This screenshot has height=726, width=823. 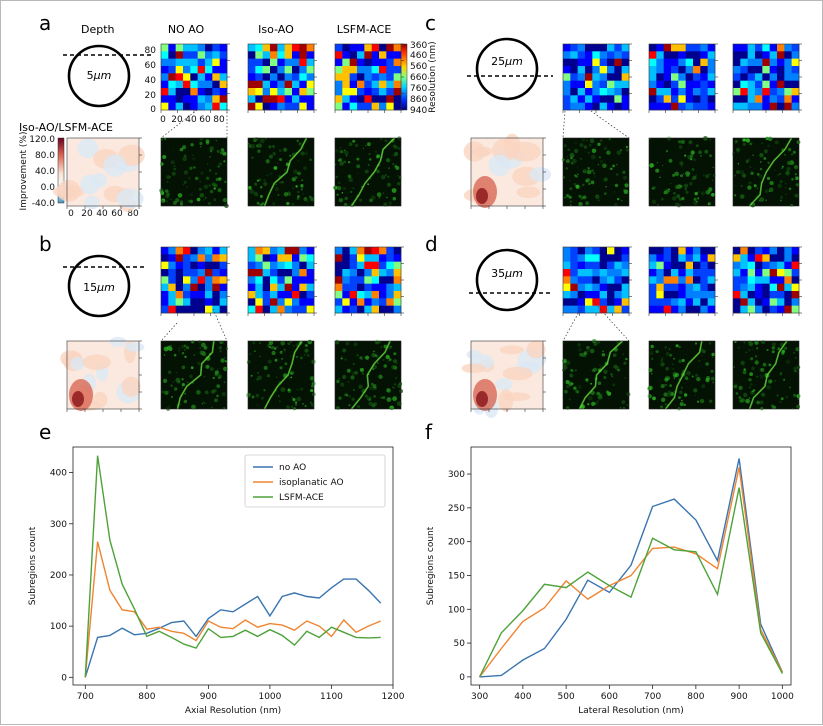 What do you see at coordinates (219, 120) in the screenshot?
I see `x-tick-label: 80` at bounding box center [219, 120].